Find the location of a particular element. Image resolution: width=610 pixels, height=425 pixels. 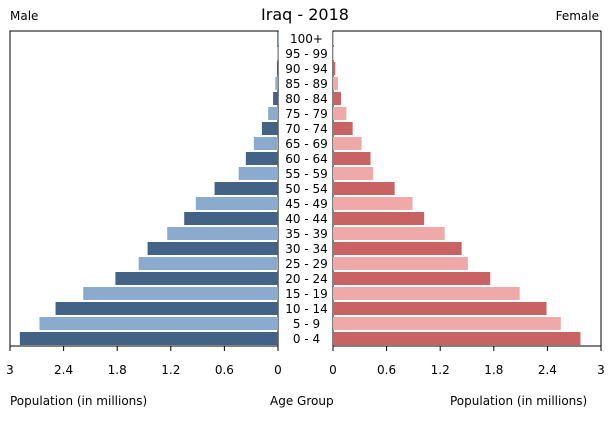

age-group-label: 75 - 79 is located at coordinates (306, 114).